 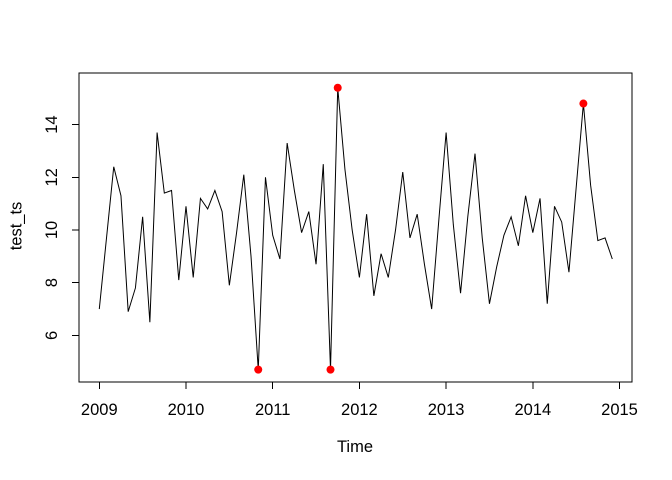 I want to click on x-tick-label: 2009, so click(x=99, y=410).